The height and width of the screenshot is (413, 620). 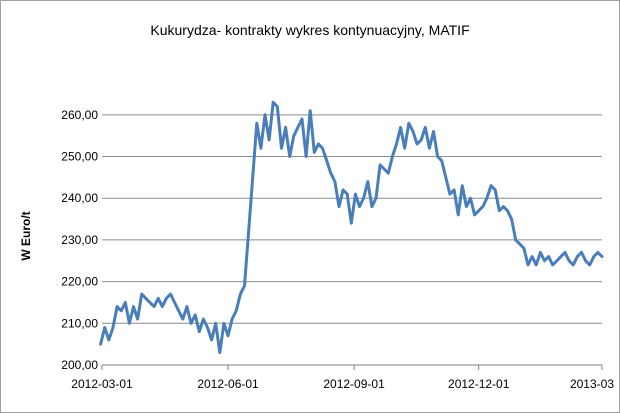 What do you see at coordinates (479, 384) in the screenshot?
I see `x-tick-label: 2012-12-01` at bounding box center [479, 384].